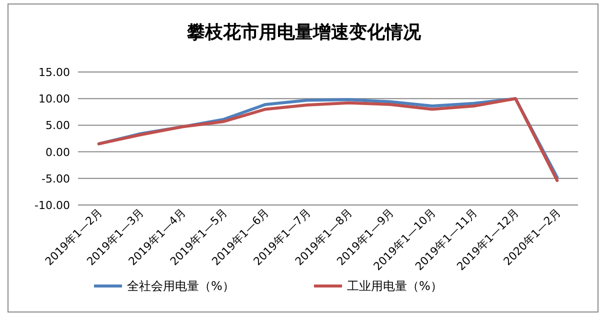  I want to click on y-tick-label: 15.00, so click(54, 72).